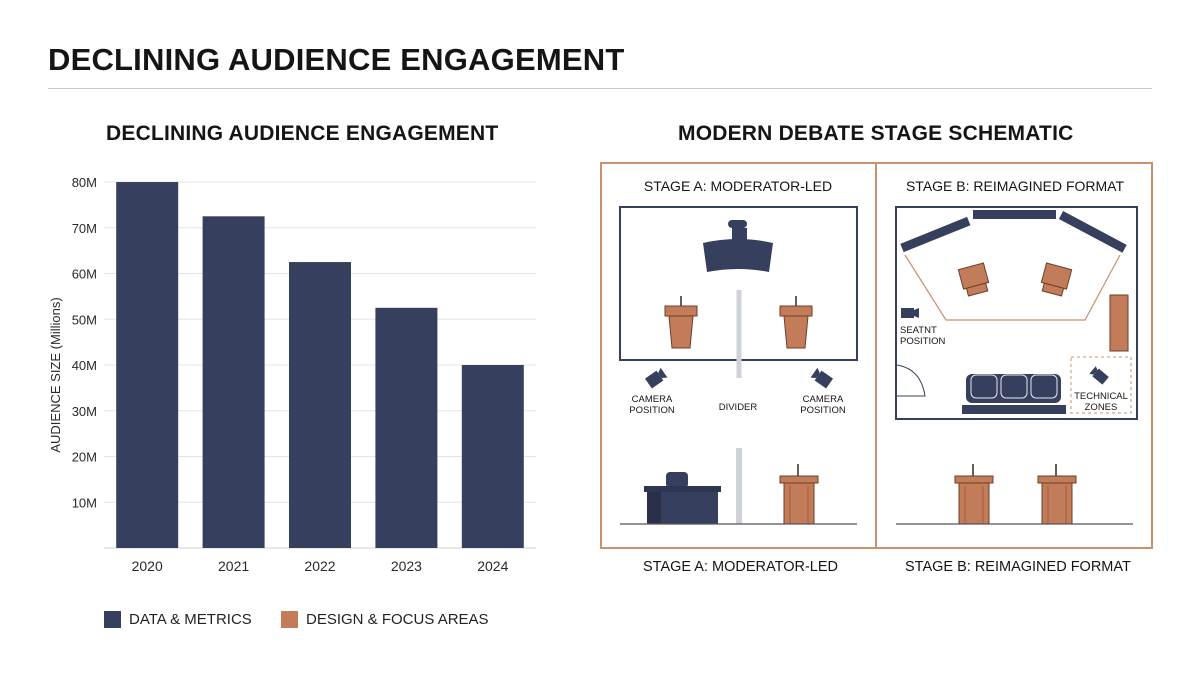 The image size is (1200, 675). What do you see at coordinates (935, 234) in the screenshot?
I see `screen-left` at bounding box center [935, 234].